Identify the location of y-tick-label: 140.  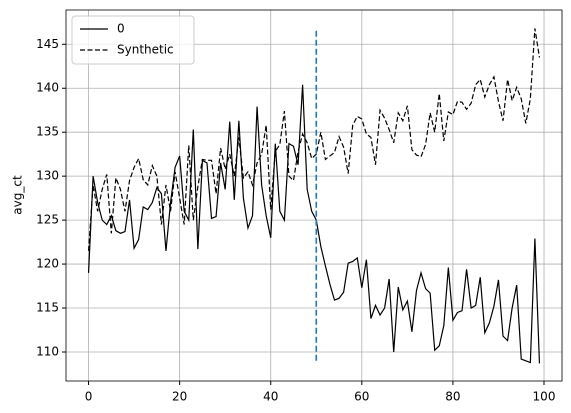
(47, 88).